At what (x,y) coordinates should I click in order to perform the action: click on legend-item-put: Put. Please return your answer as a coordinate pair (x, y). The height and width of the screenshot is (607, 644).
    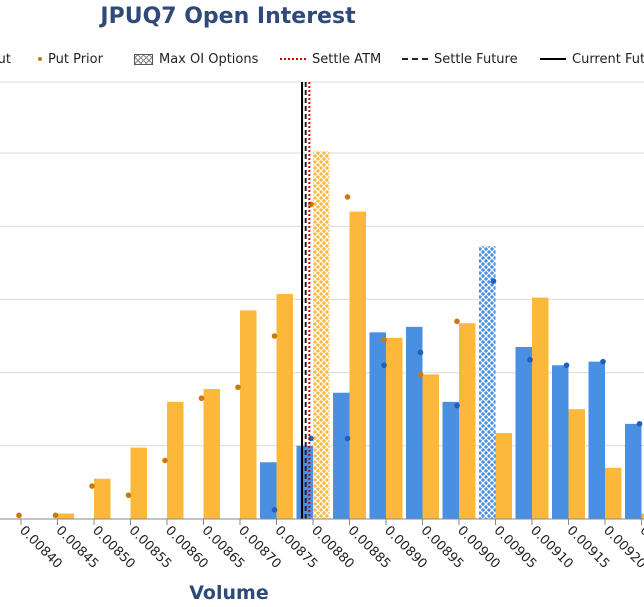
    Looking at the image, I should click on (5, 59).